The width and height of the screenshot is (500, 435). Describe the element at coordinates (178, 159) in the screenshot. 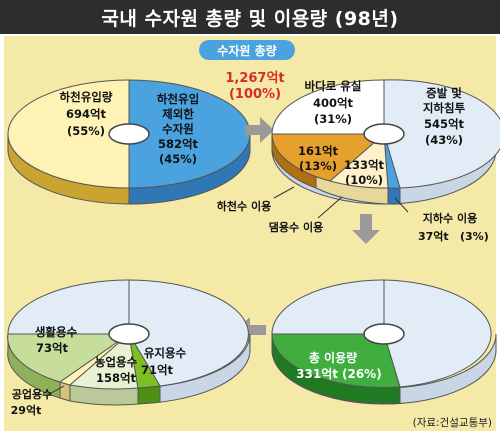

I see `percent-excluding: (45%)` at that location.